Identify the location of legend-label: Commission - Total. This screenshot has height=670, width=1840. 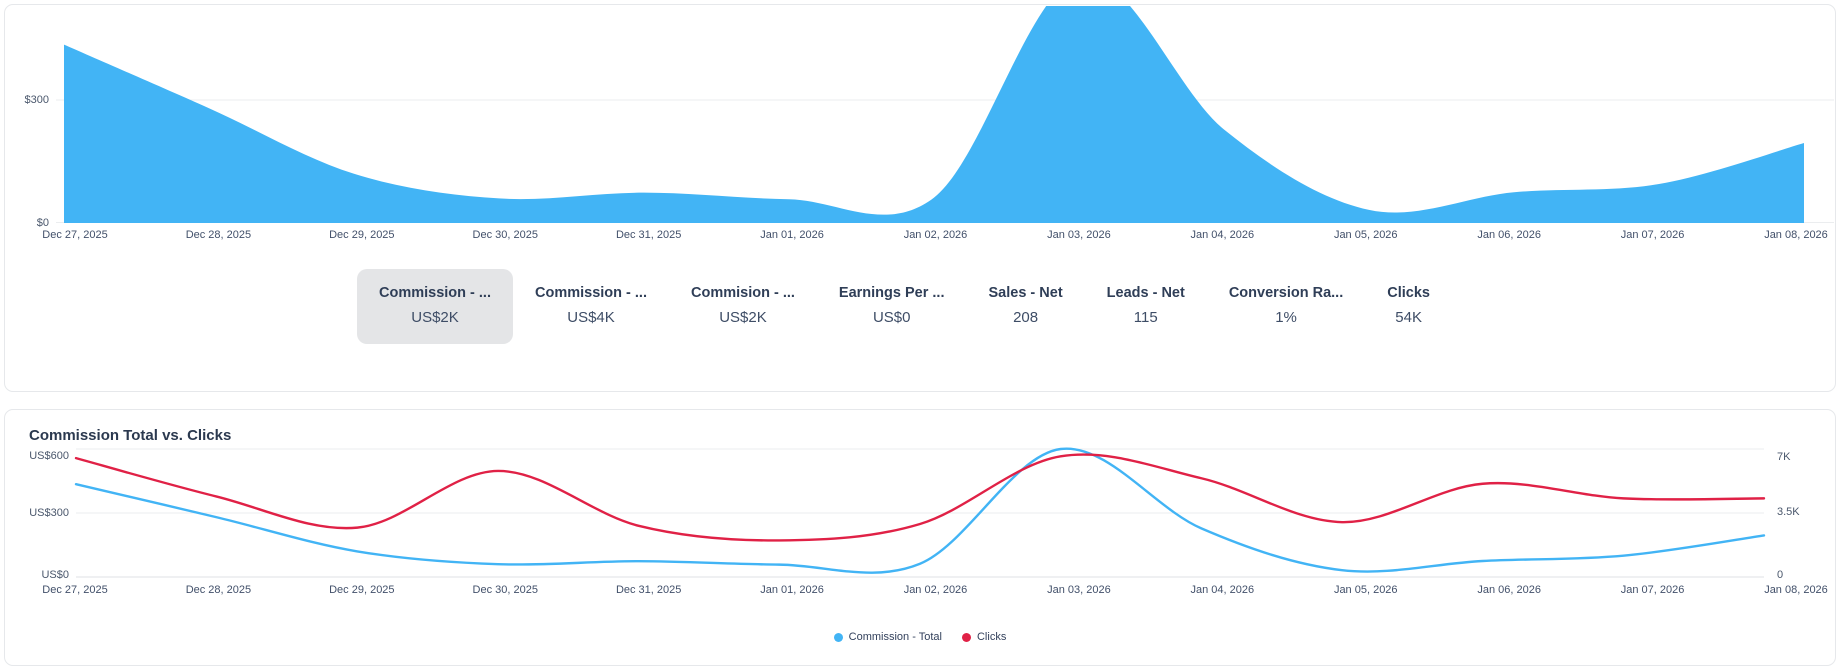
(895, 637).